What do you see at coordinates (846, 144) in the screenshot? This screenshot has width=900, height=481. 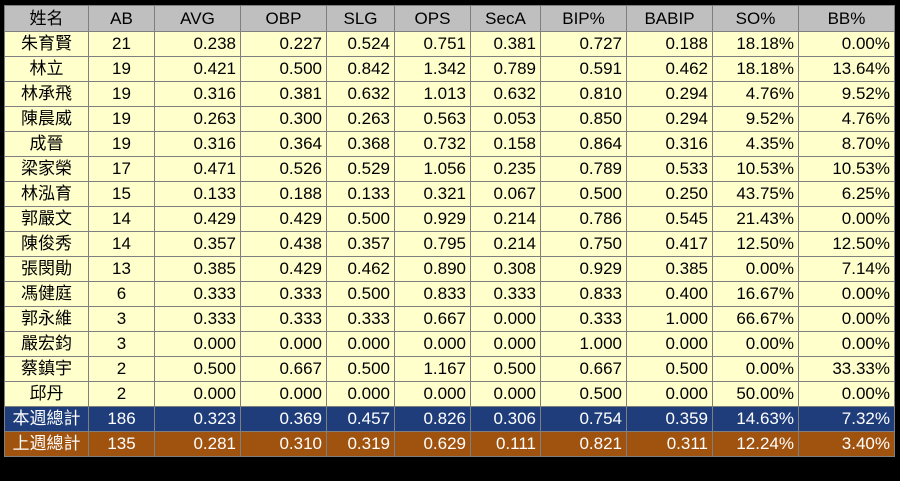 I see `cell-bb-pct: 8.70%` at bounding box center [846, 144].